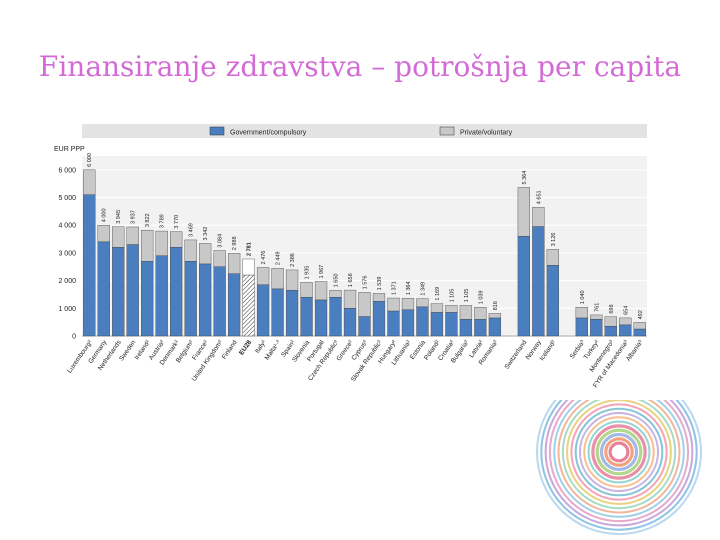 The height and width of the screenshot is (540, 720). I want to click on bar-value-label: 3 342, so click(206, 234).